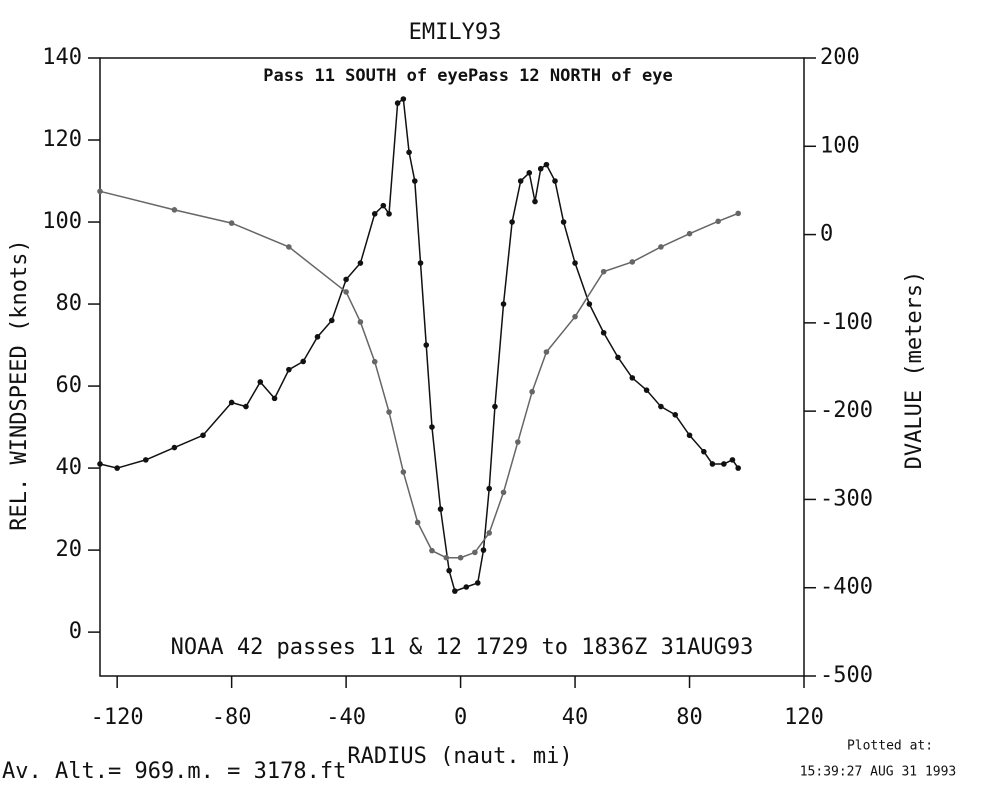 The image size is (987, 800). Describe the element at coordinates (75, 631) in the screenshot. I see `y-tick-label: 0` at that location.